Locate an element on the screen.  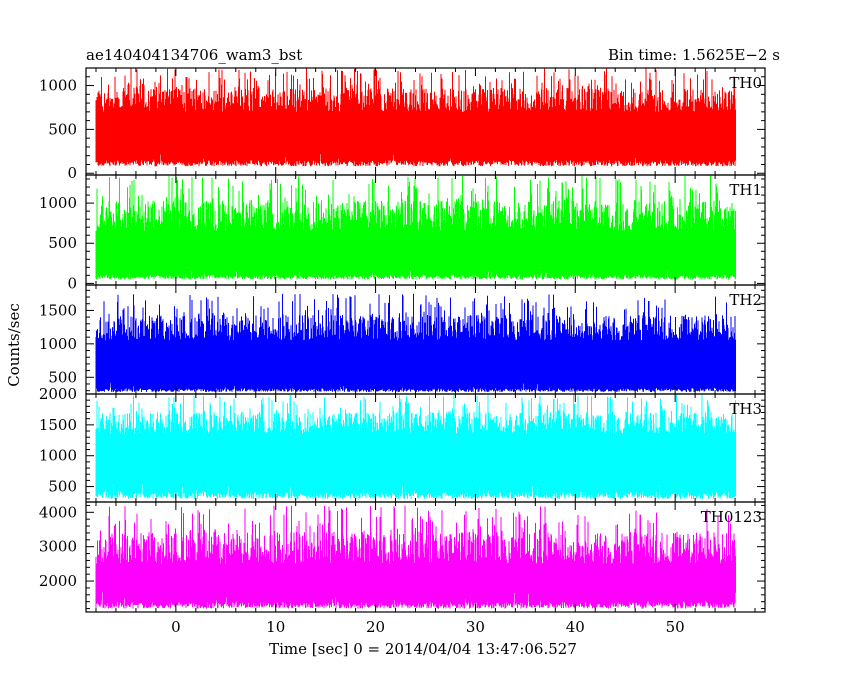
y-tick-label: 4000 is located at coordinates (58, 512).